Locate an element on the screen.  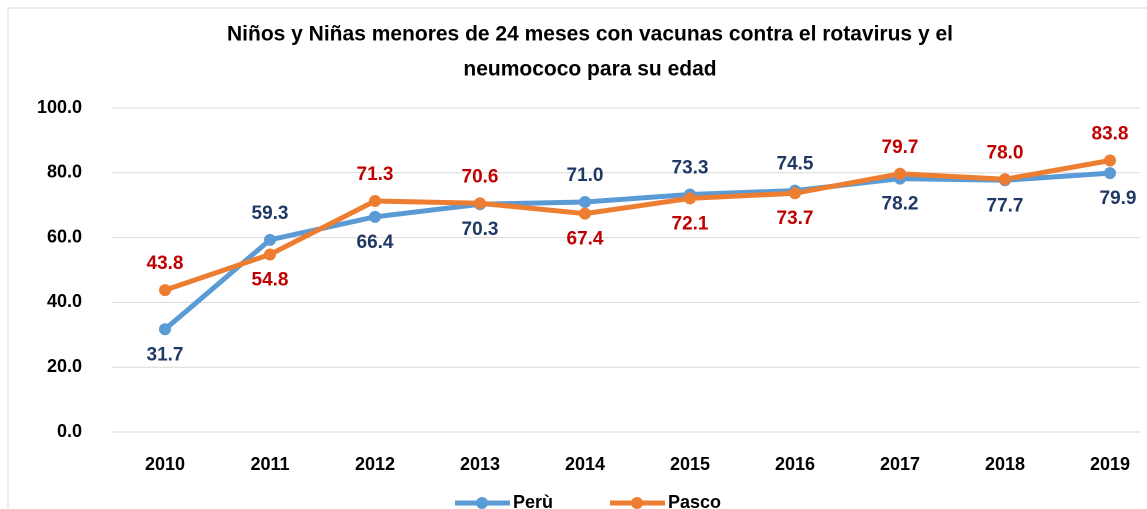
x-tick-label: 2011 is located at coordinates (269, 464).